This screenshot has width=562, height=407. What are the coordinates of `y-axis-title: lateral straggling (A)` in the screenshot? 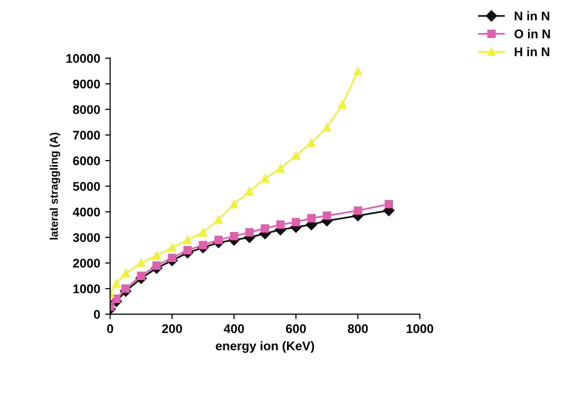 It's located at (55, 186).